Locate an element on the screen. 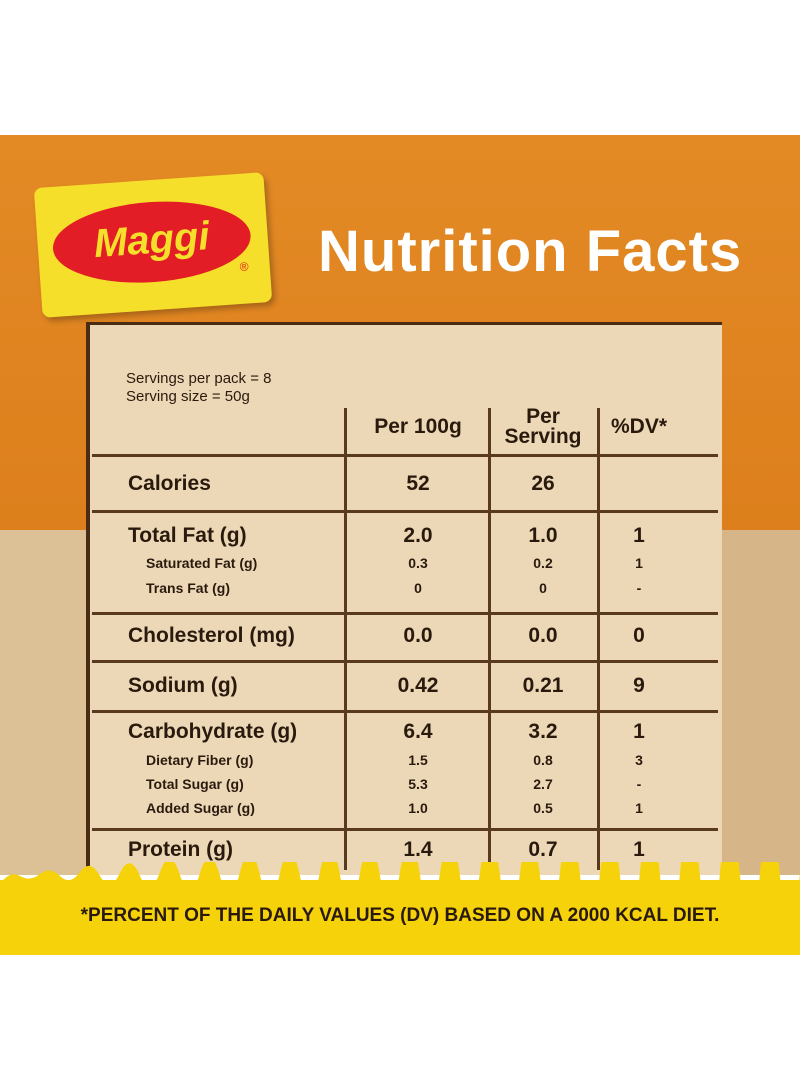 The height and width of the screenshot is (1091, 800). column-header: Per 100g is located at coordinates (418, 426).